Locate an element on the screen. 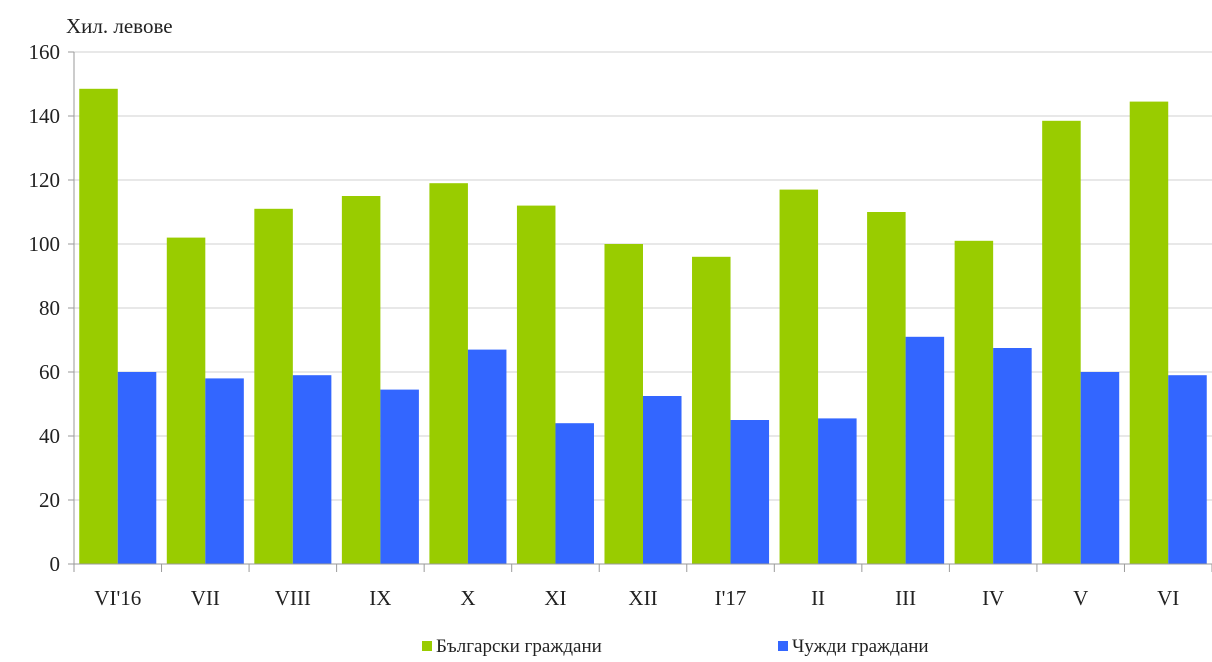  x-tick-label: VI is located at coordinates (1168, 598).